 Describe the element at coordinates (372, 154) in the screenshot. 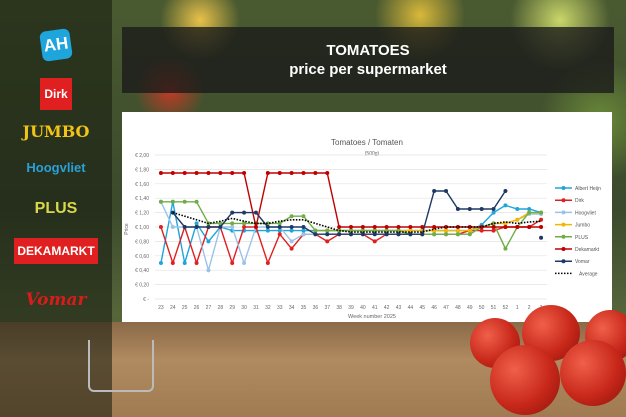

I see `chart-subtitle: (500g)` at that location.